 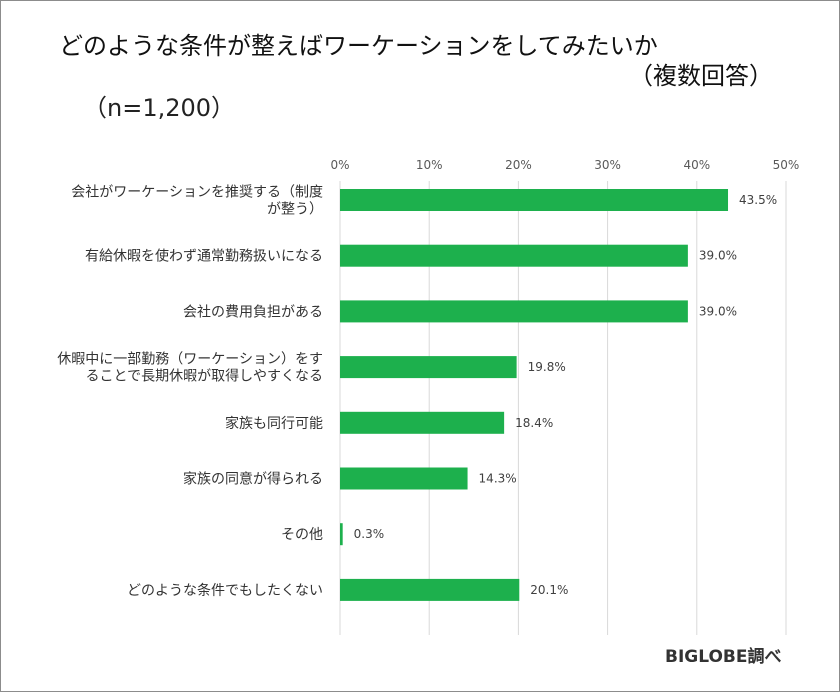 I want to click on sample-size: （n=1,200）, so click(x=159, y=108).